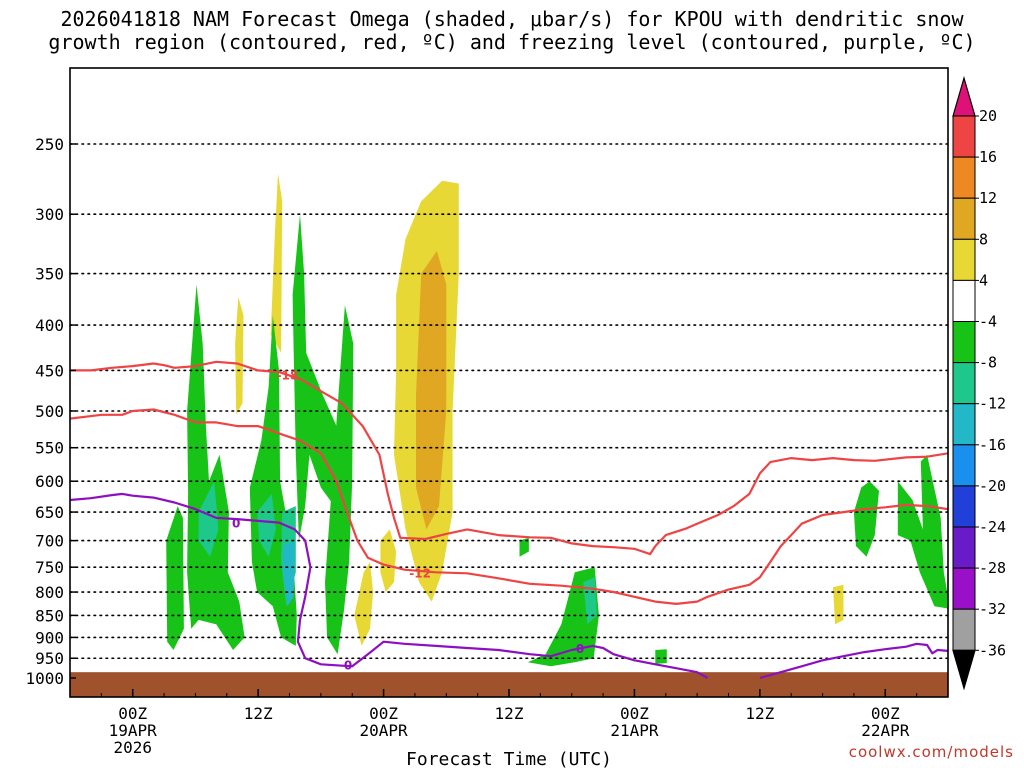 The height and width of the screenshot is (768, 1024). Describe the element at coordinates (133, 730) in the screenshot. I see `x-tick-date: 19APR` at that location.